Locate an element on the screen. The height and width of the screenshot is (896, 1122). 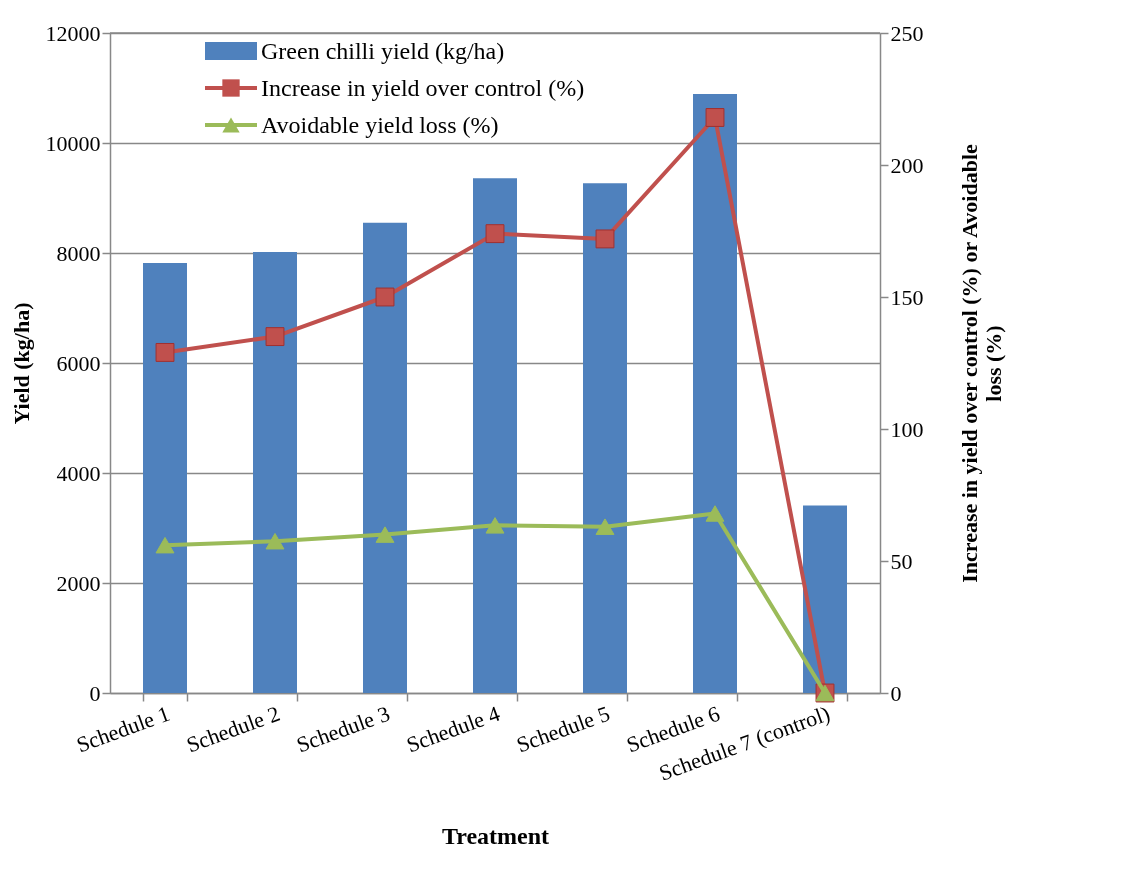
y2-tick-label: 150 is located at coordinates (907, 297).